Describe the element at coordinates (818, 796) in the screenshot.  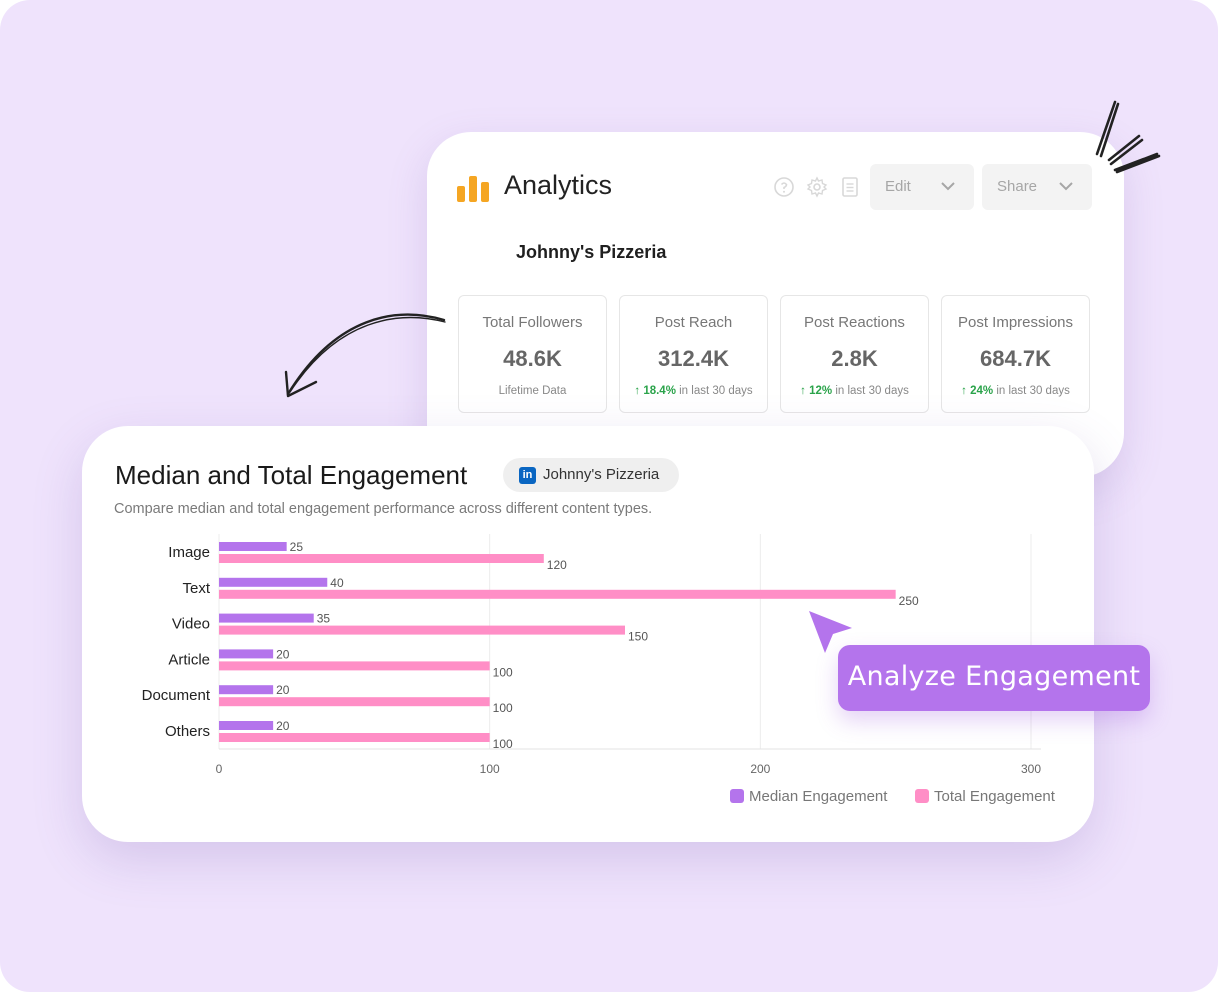
I see `legend-label: Median Engagement` at that location.